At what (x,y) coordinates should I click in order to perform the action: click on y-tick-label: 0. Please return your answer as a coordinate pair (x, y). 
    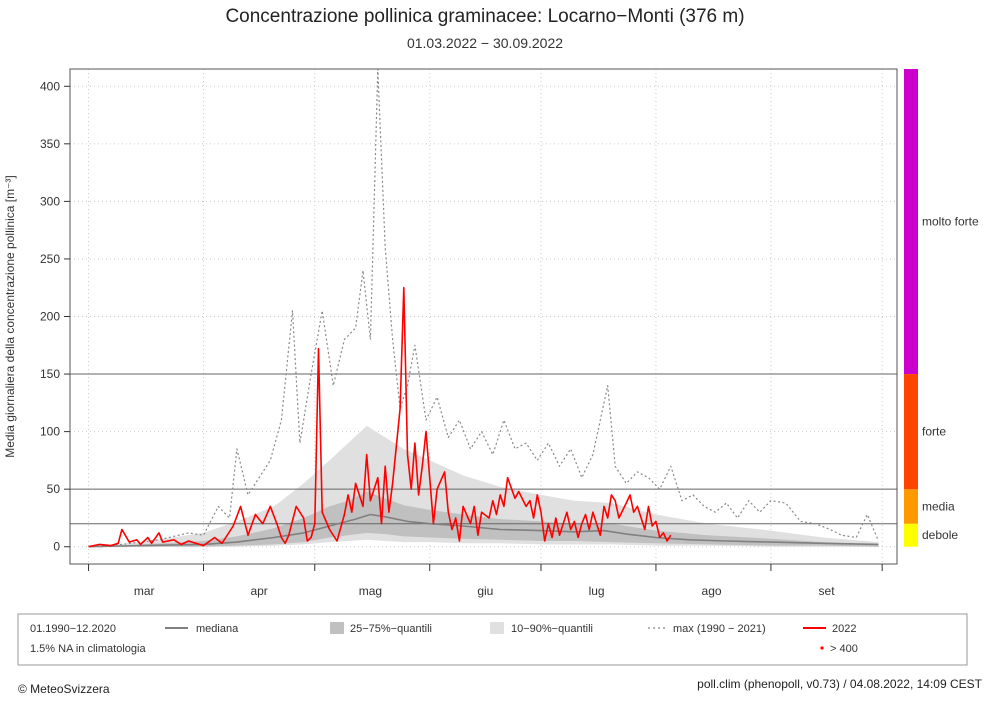
    Looking at the image, I should click on (56, 547).